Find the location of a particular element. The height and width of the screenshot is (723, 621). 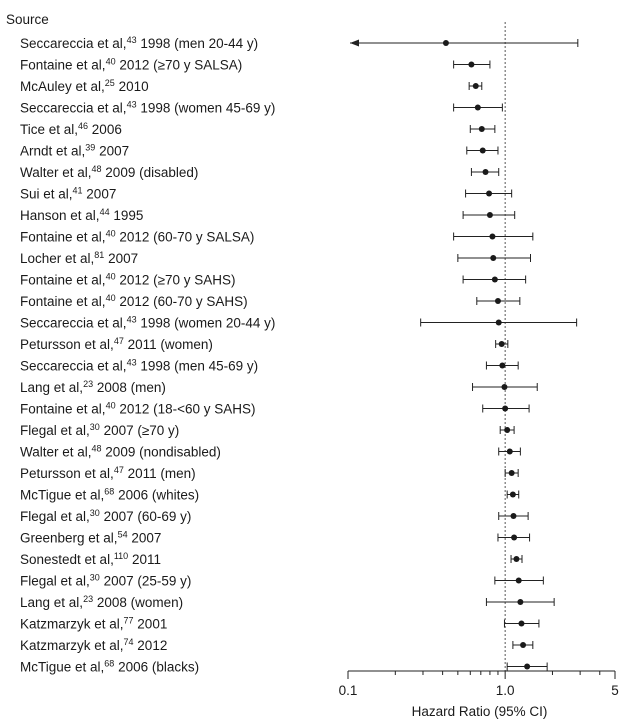

study-label: McAuley et al,25 2010 is located at coordinates (84, 86).